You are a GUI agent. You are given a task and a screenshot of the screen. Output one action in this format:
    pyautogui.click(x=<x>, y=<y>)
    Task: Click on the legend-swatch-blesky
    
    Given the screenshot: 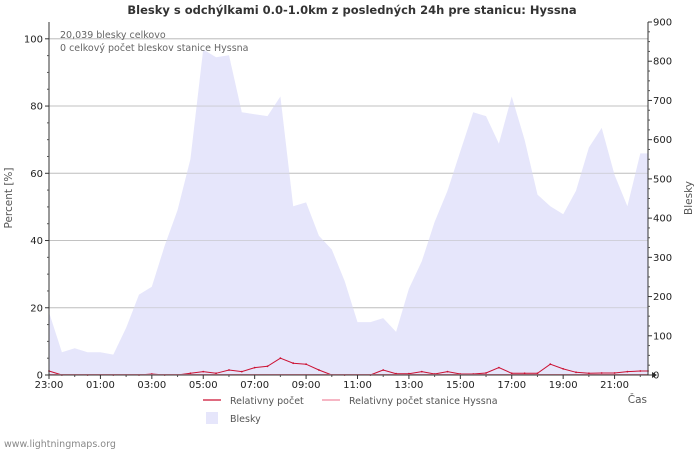 What is the action you would take?
    pyautogui.click(x=212, y=418)
    